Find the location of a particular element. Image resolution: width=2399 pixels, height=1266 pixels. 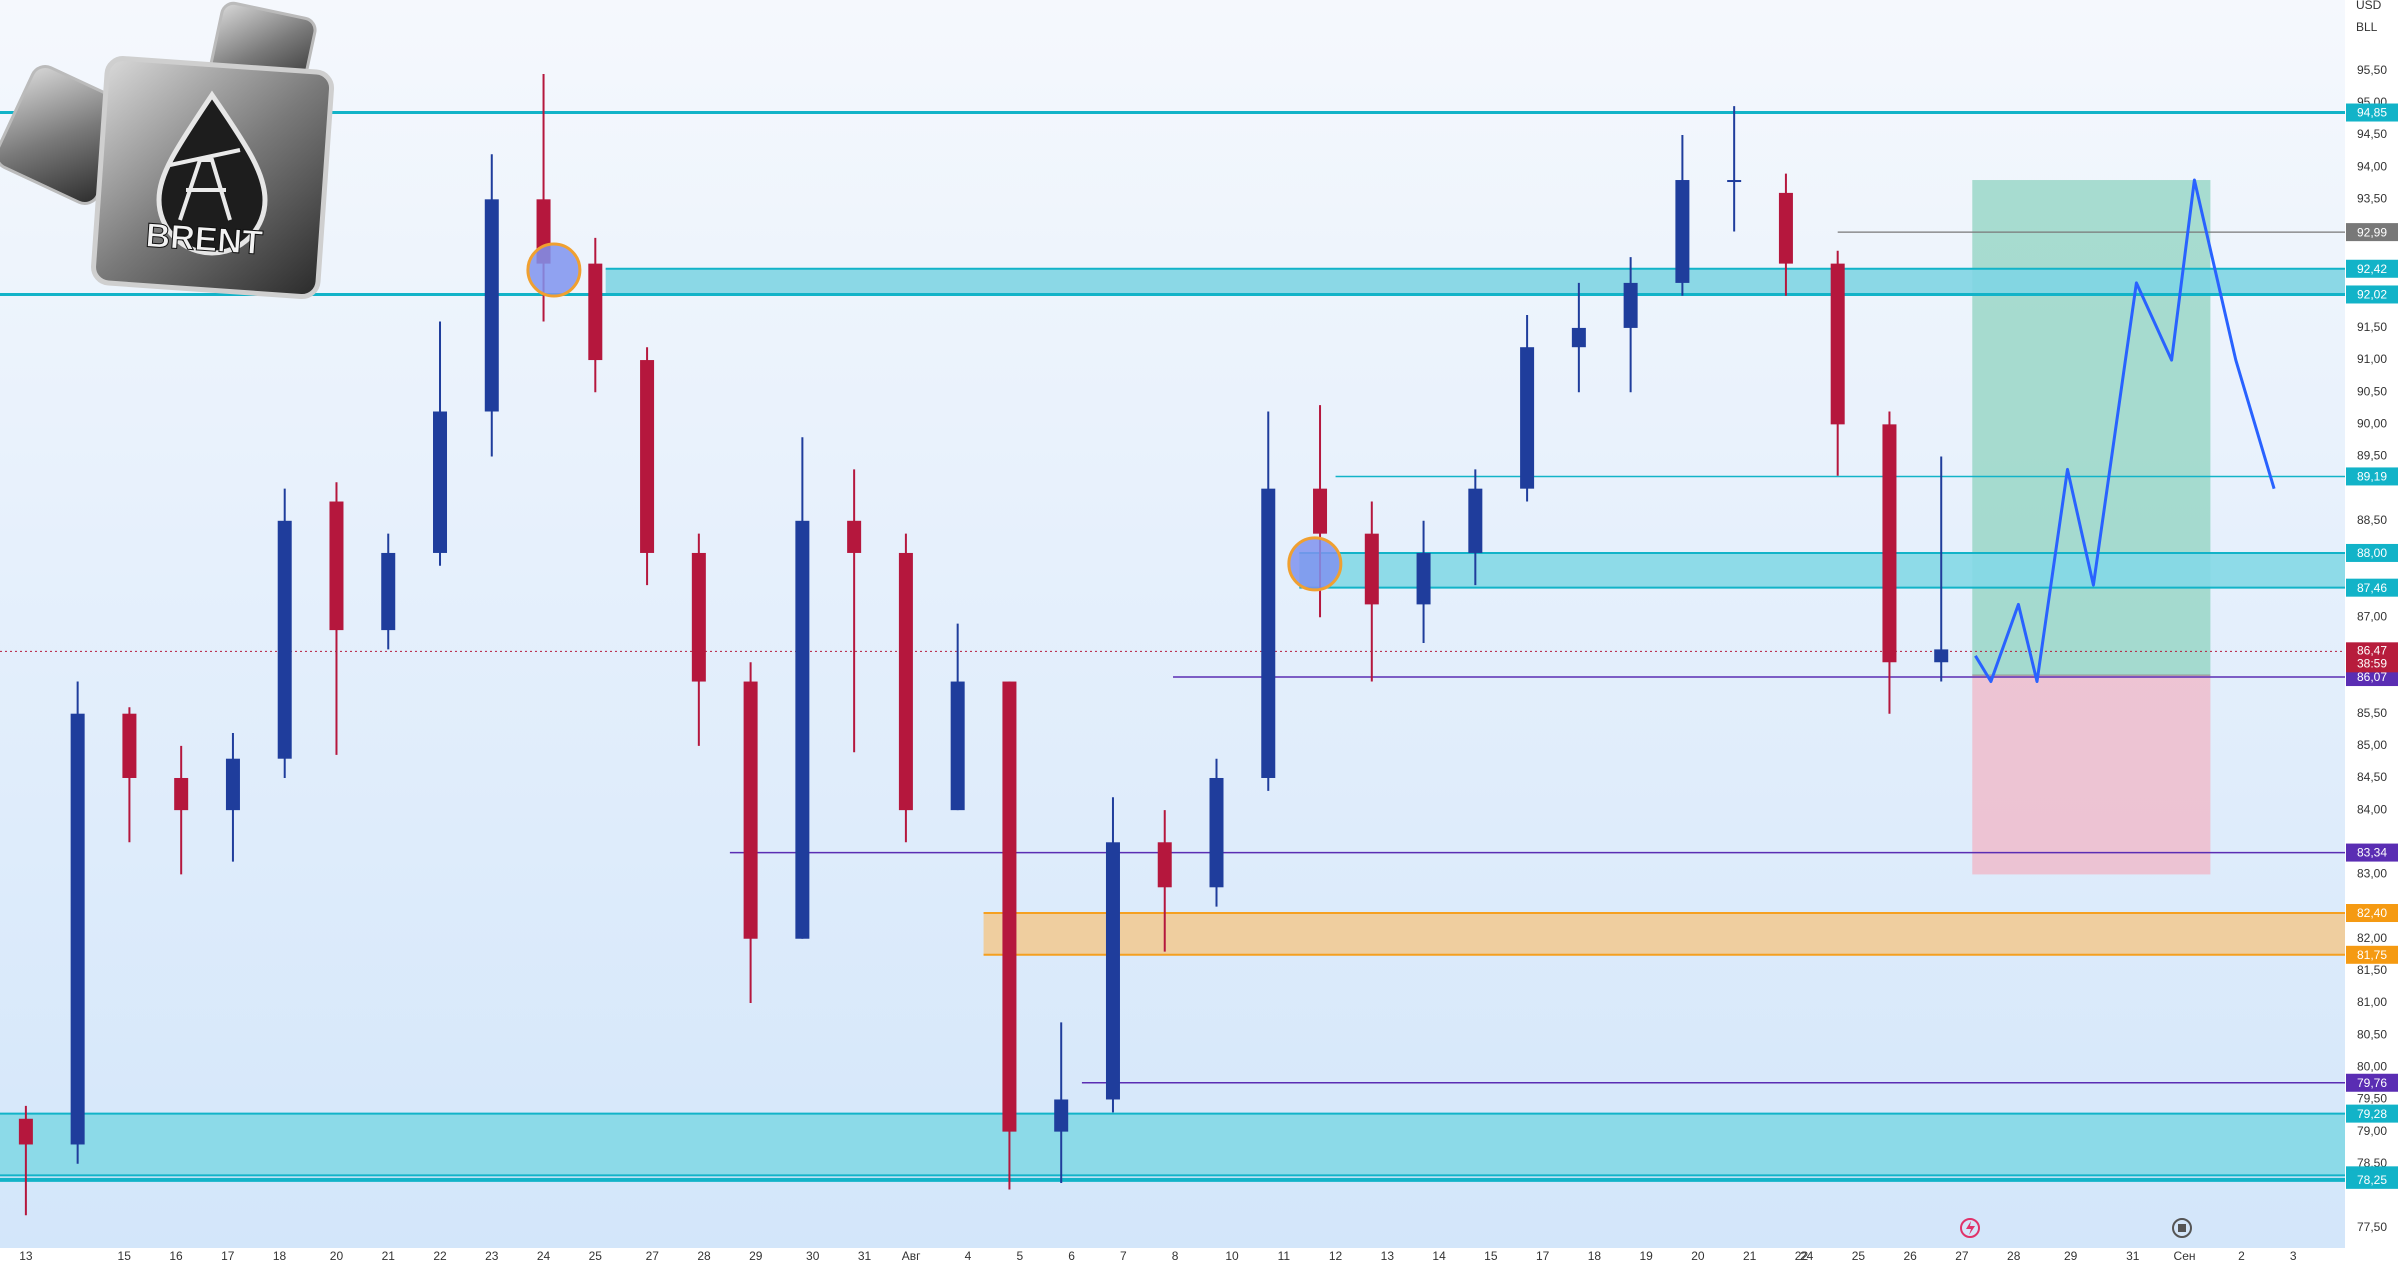

price-label: 94,85 is located at coordinates (2372, 113).